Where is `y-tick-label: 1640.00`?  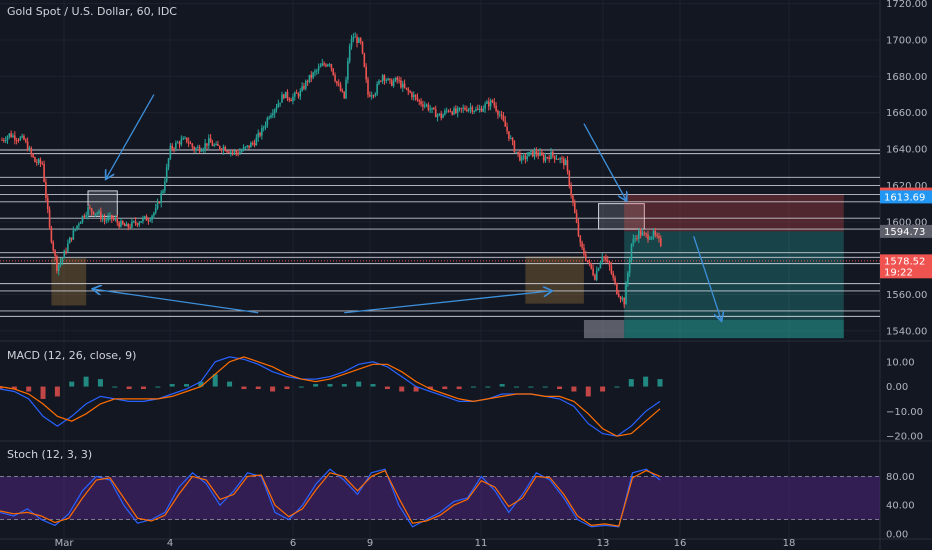 y-tick-label: 1640.00 is located at coordinates (906, 150).